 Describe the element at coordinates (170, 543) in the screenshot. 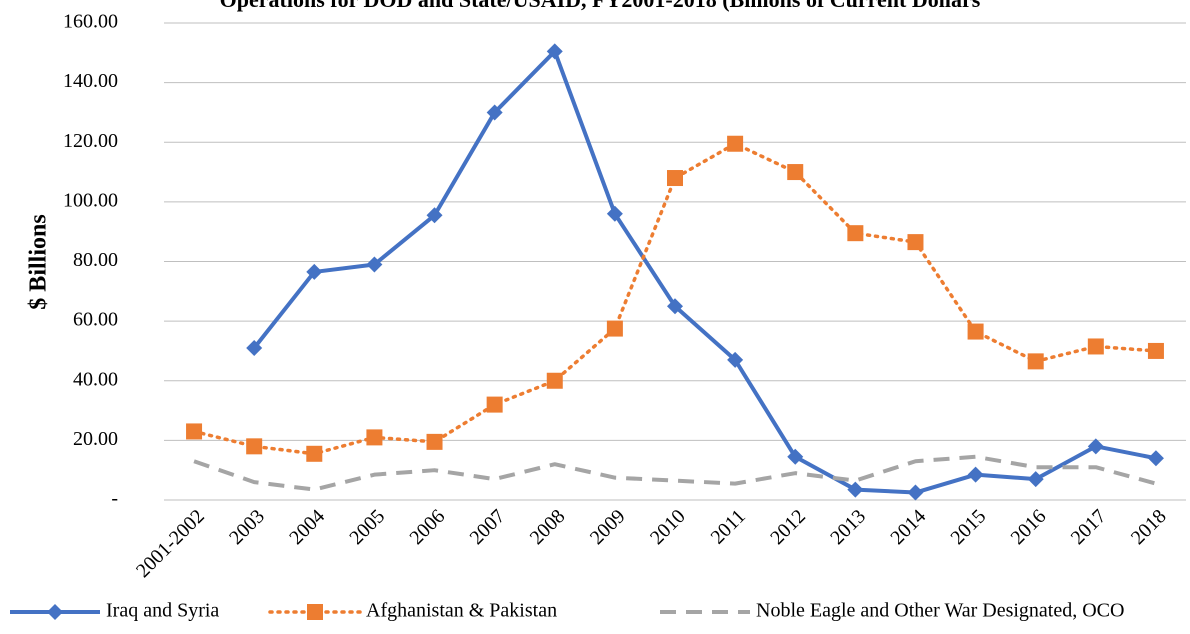

I see `x-tick-label: 2001-2002` at that location.